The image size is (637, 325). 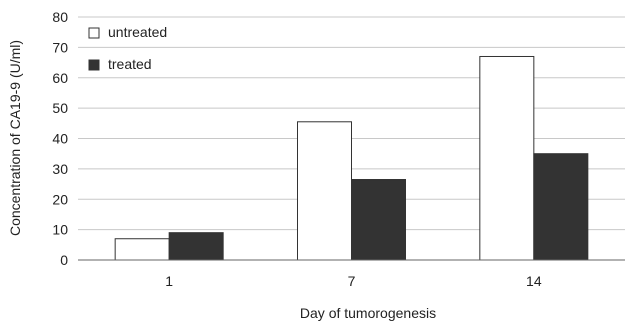 What do you see at coordinates (127, 48) in the screenshot?
I see `legend: untreated treated` at bounding box center [127, 48].